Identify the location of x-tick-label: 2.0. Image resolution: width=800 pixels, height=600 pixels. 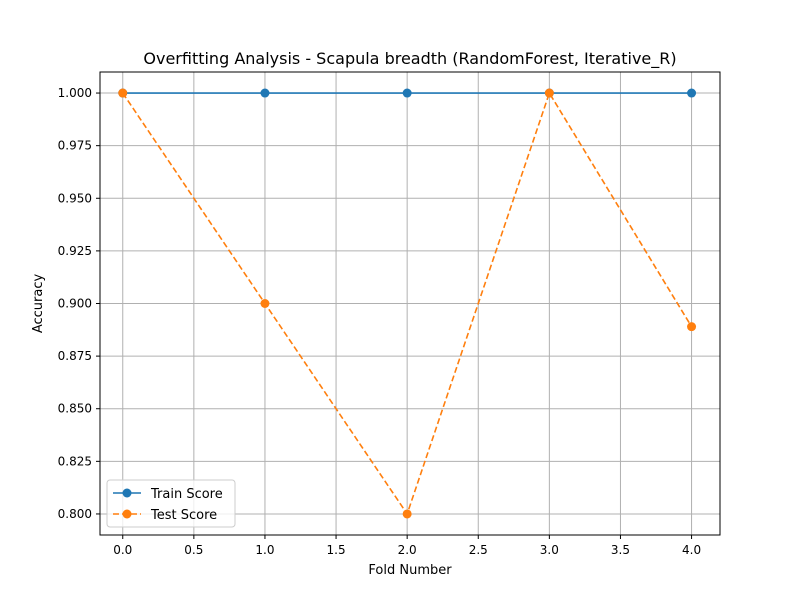
(407, 550).